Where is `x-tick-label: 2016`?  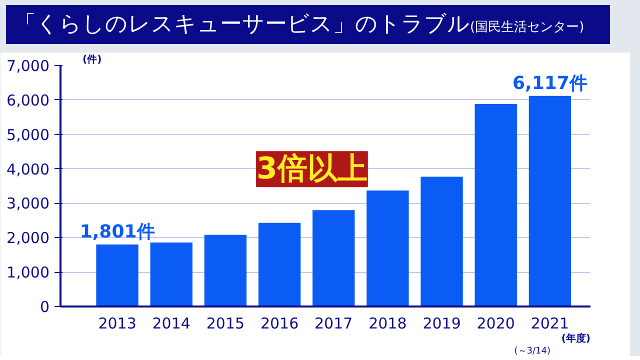
x-tick-label: 2016 is located at coordinates (279, 323).